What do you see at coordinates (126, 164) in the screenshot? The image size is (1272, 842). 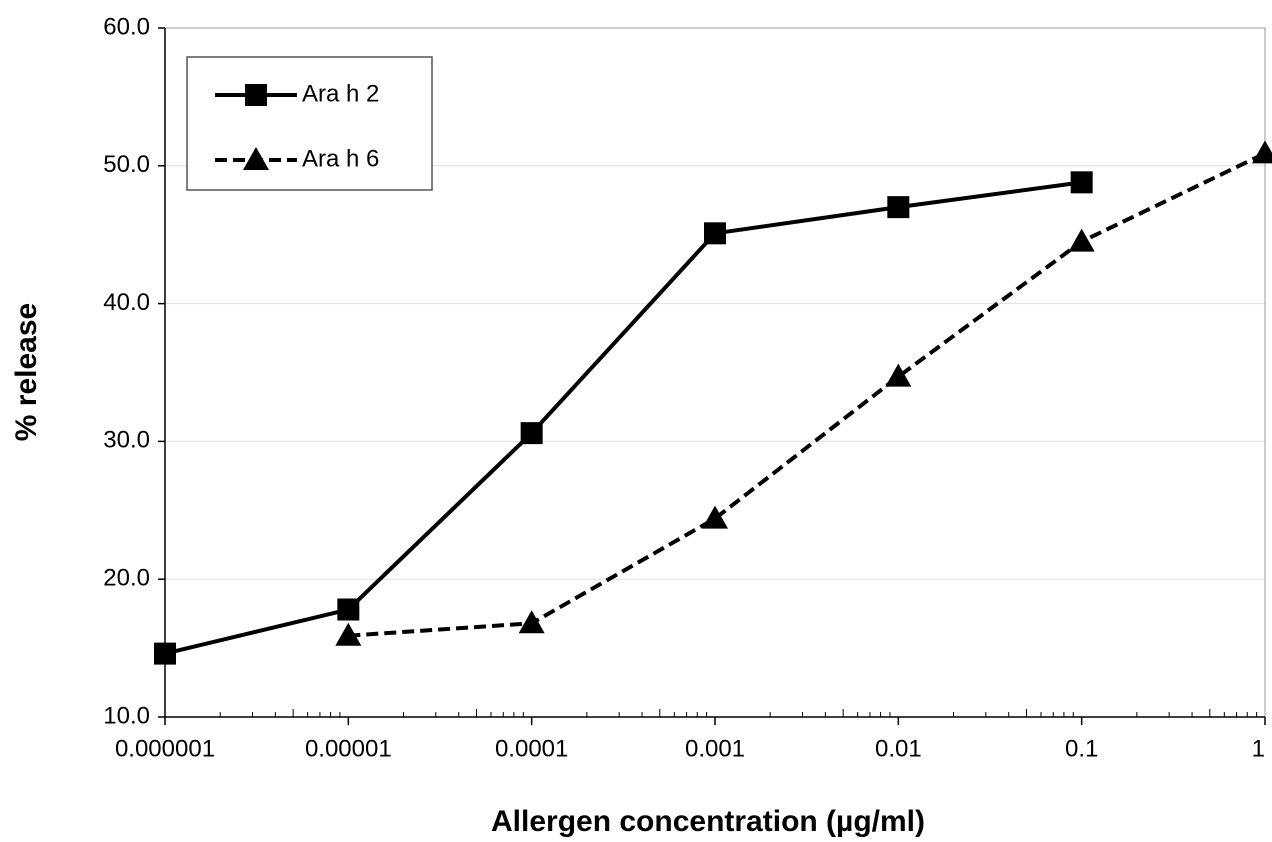 I see `y-tick-label: 50.0` at bounding box center [126, 164].